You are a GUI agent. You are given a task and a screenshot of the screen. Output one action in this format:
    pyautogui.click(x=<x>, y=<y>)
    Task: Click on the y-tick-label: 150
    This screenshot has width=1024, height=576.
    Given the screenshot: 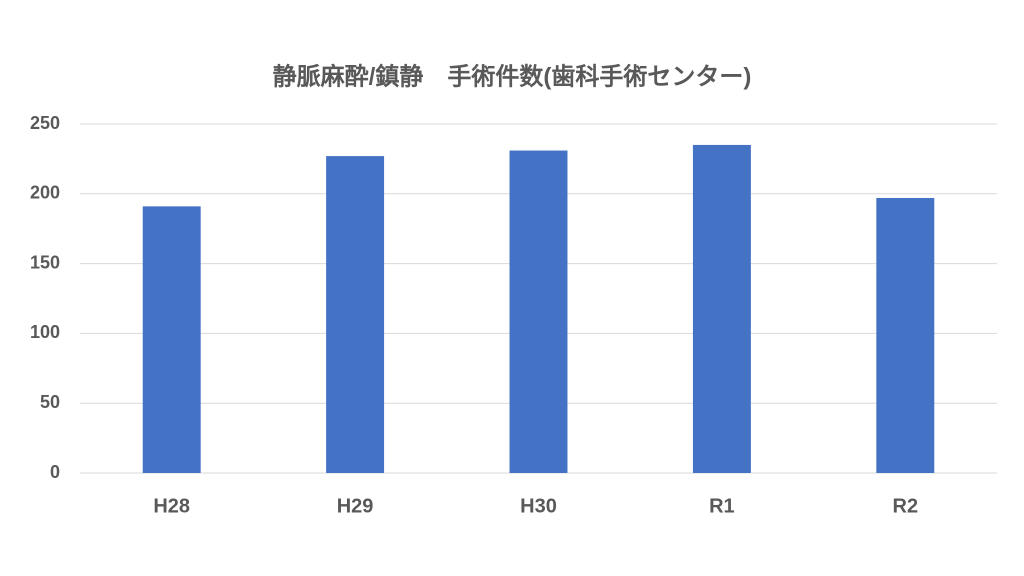 What is the action you would take?
    pyautogui.click(x=45, y=262)
    